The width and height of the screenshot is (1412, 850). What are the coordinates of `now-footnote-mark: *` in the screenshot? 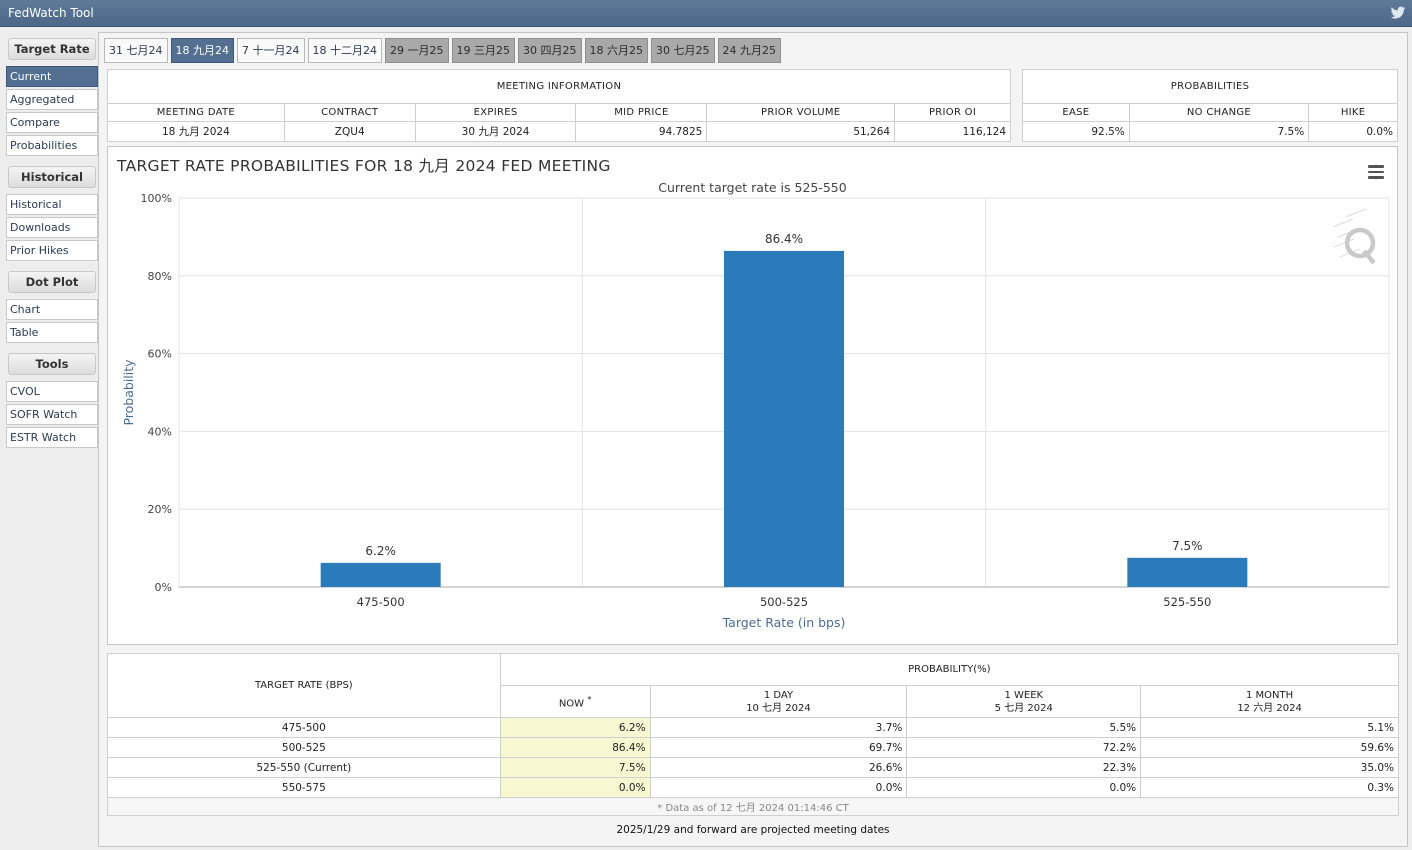 It's located at (589, 698).